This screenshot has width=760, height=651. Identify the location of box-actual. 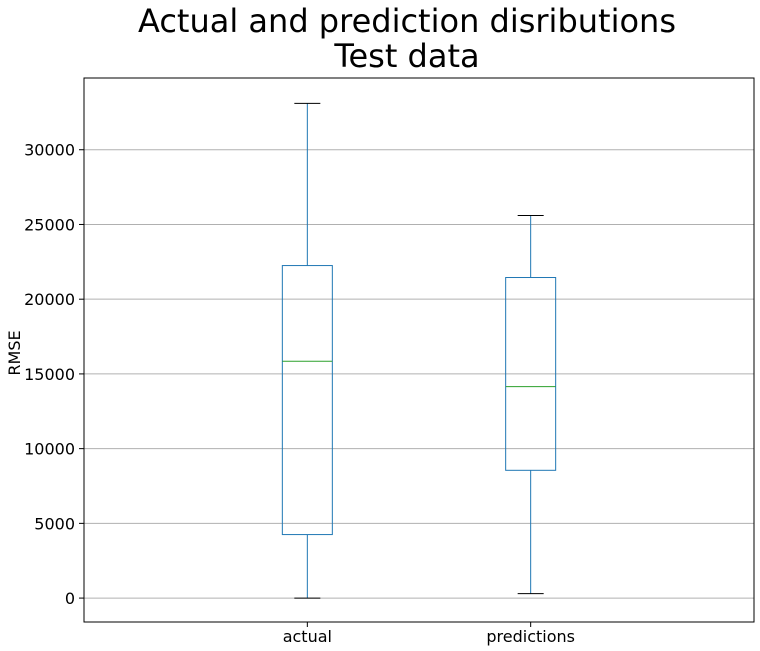
(307, 350).